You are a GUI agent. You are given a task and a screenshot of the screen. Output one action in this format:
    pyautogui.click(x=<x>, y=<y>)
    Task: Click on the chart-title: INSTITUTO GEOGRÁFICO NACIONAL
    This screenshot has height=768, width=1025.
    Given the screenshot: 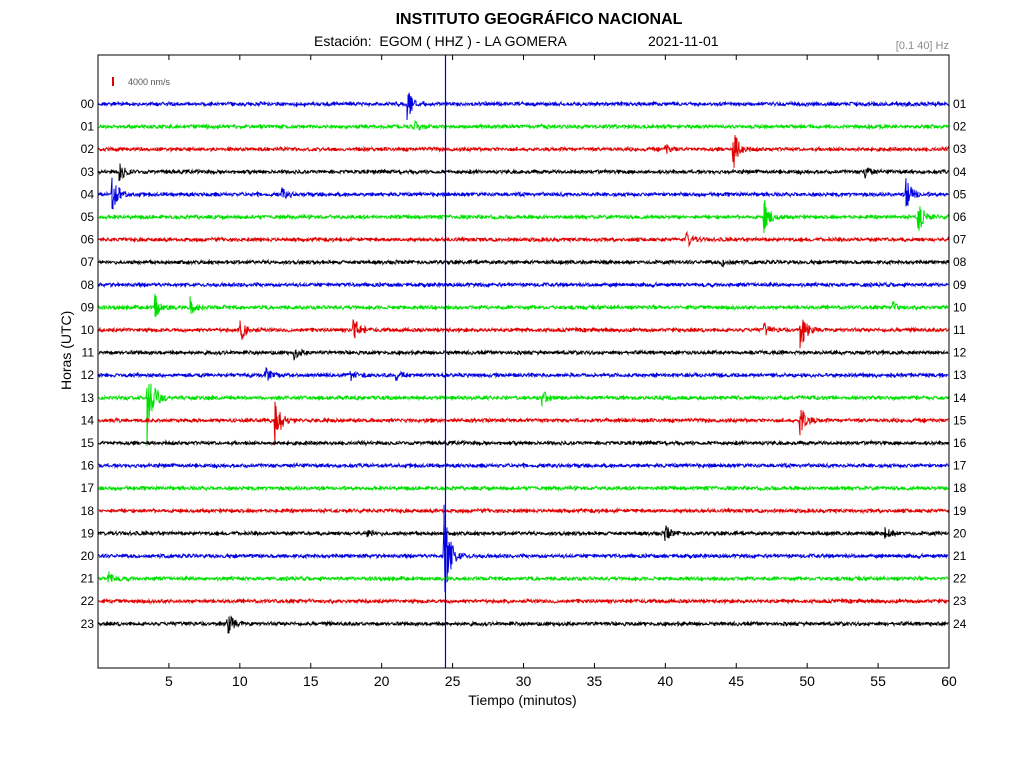 What is the action you would take?
    pyautogui.click(x=539, y=19)
    